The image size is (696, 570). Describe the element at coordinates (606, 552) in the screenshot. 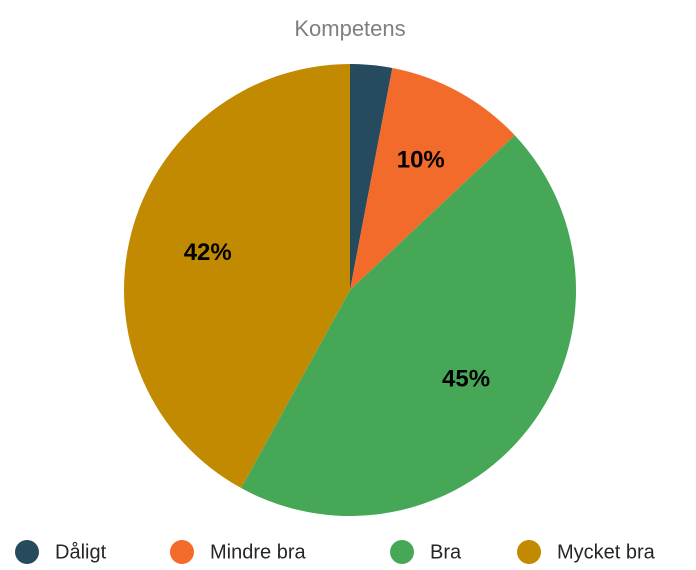

I see `legend-label: Mycket bra` at that location.